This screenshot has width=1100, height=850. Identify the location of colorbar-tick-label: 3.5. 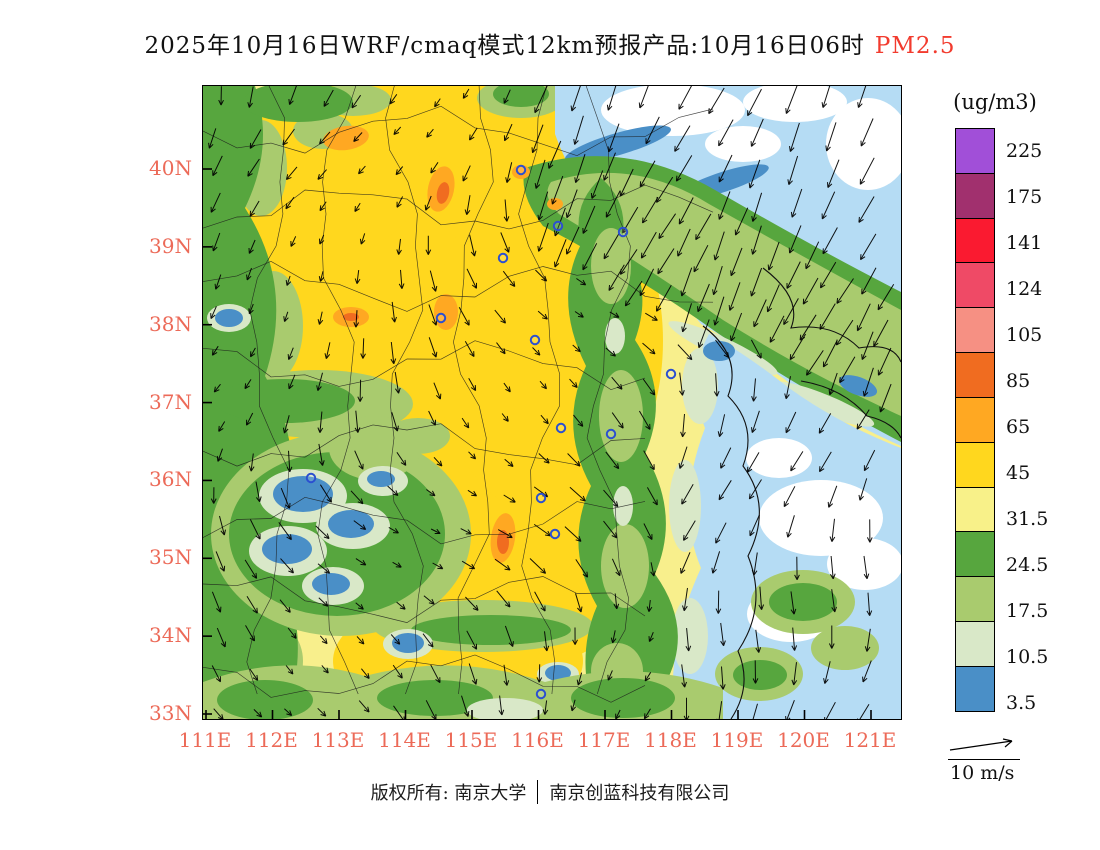
(1021, 703).